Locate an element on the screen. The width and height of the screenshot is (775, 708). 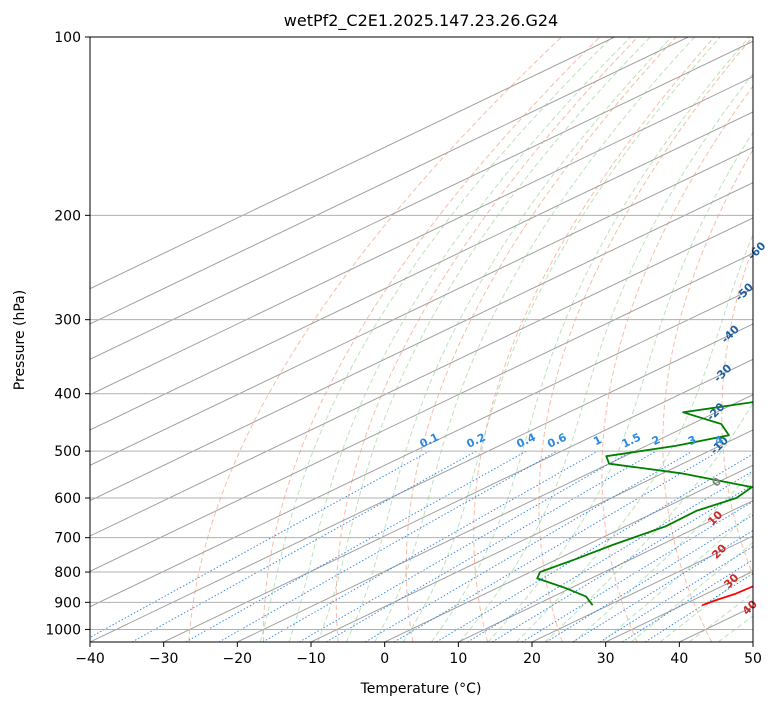
y-tick-label: 1000 is located at coordinates (63, 630).